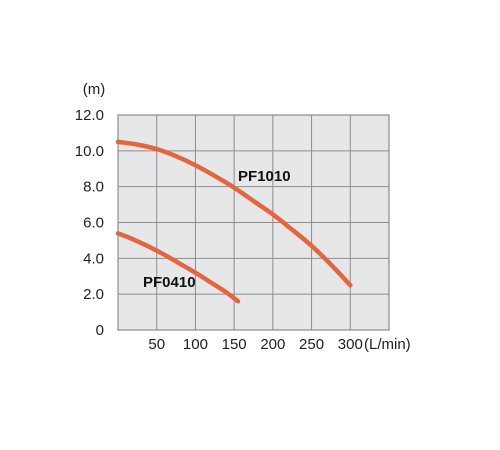  What do you see at coordinates (100, 330) in the screenshot?
I see `y-tick-label: 0` at bounding box center [100, 330].